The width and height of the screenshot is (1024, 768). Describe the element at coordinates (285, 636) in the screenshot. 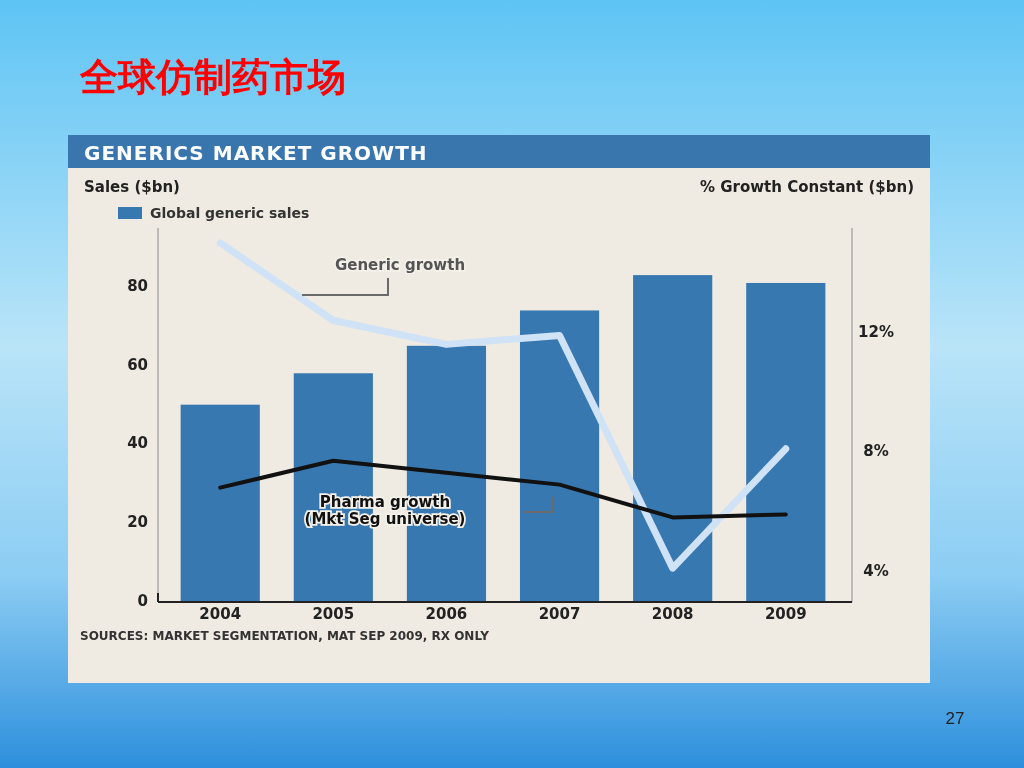

I see `source-note: SOURCES: MARKET SEGMENTATION, MAT SEP 2009, RX ONLY` at that location.